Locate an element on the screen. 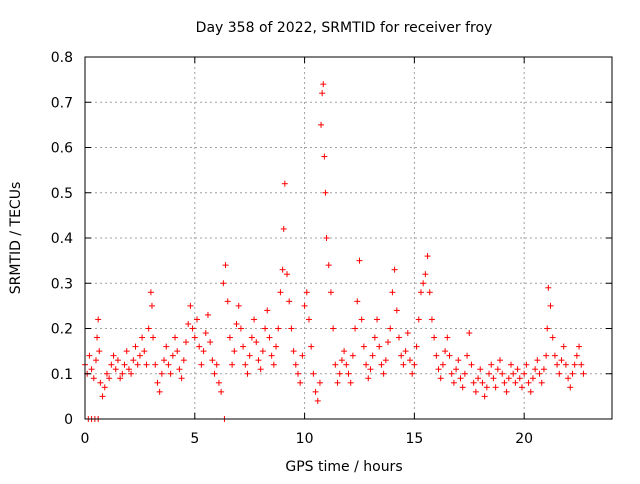 The width and height of the screenshot is (640, 484). x-tick-label: 0 is located at coordinates (85, 439).